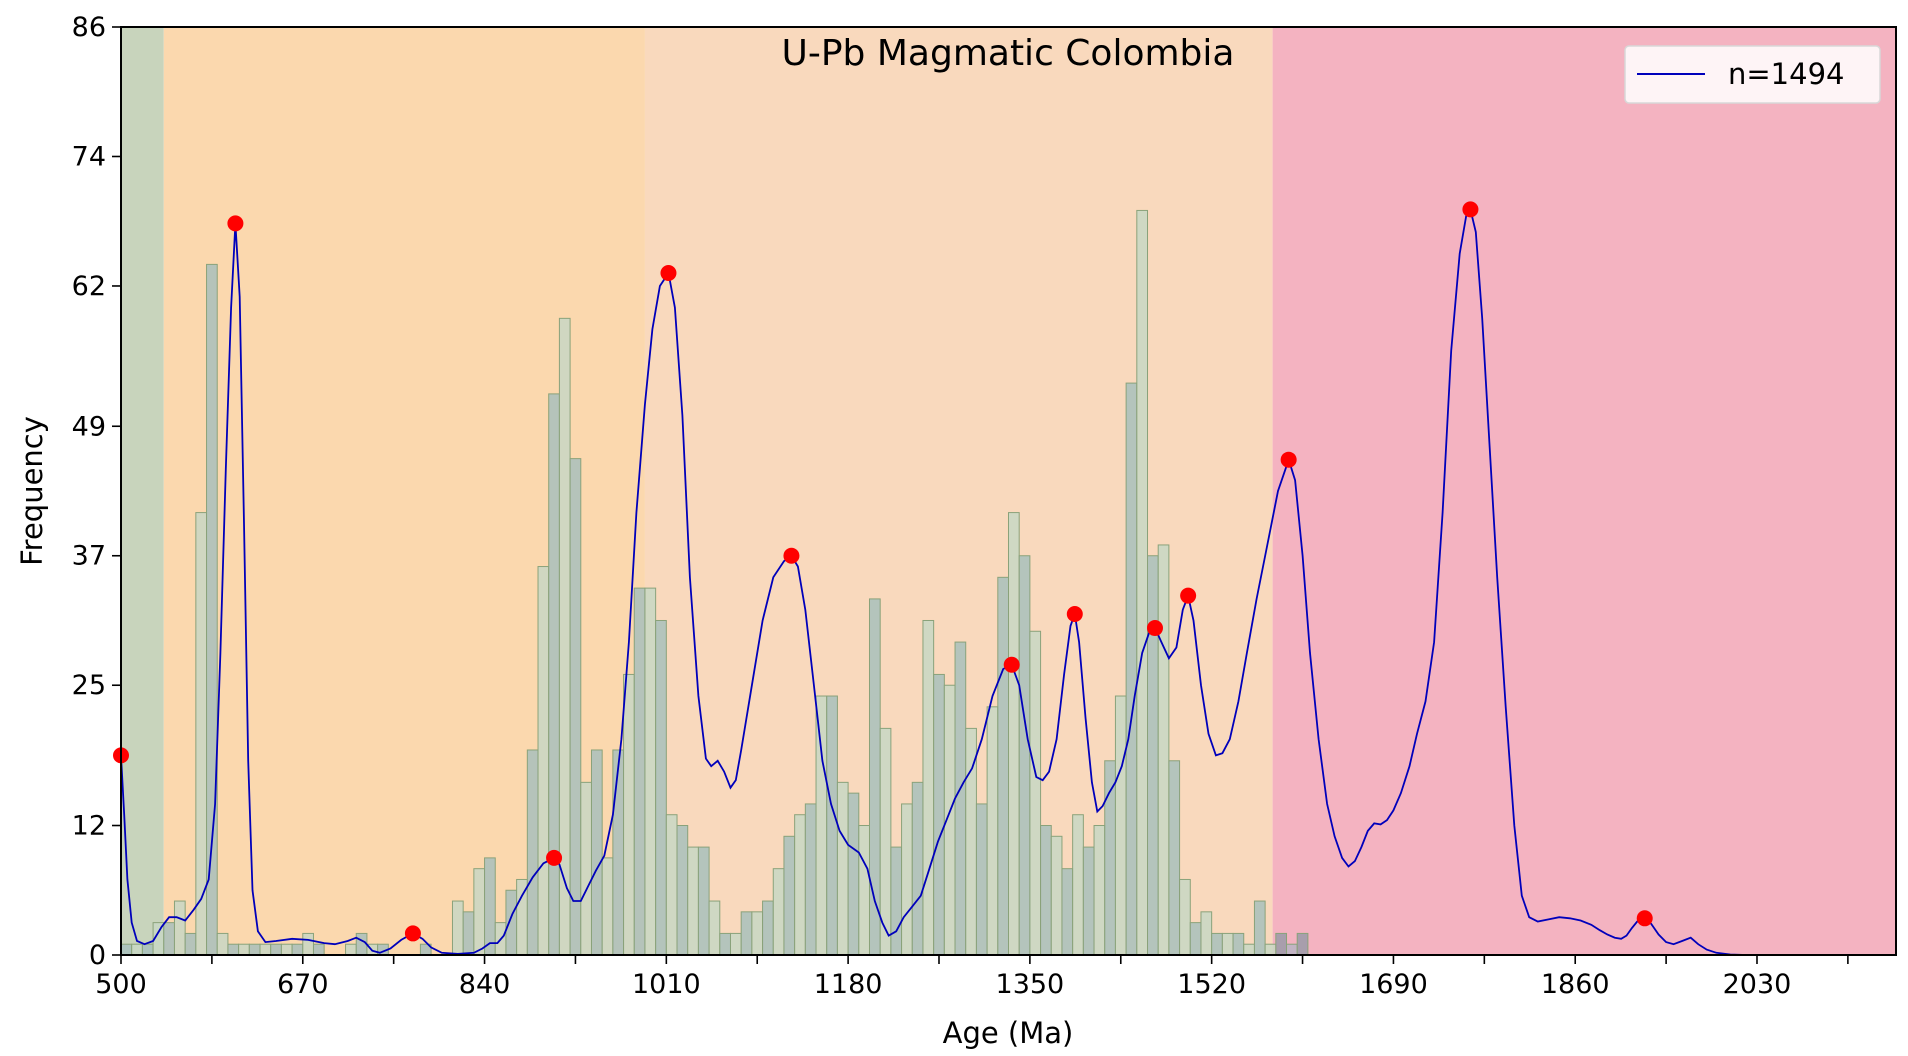 The image size is (1908, 1056). I want to click on y-axis-ticks: 0 12 25 37 49 62 74 86, so click(96, 491).